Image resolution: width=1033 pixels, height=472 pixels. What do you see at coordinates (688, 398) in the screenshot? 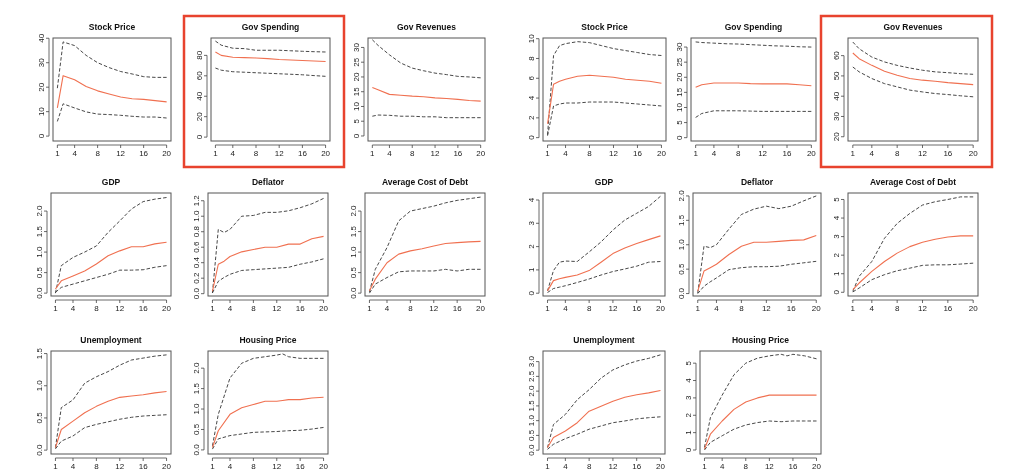
I see `y-tick-label: 3` at bounding box center [688, 398].